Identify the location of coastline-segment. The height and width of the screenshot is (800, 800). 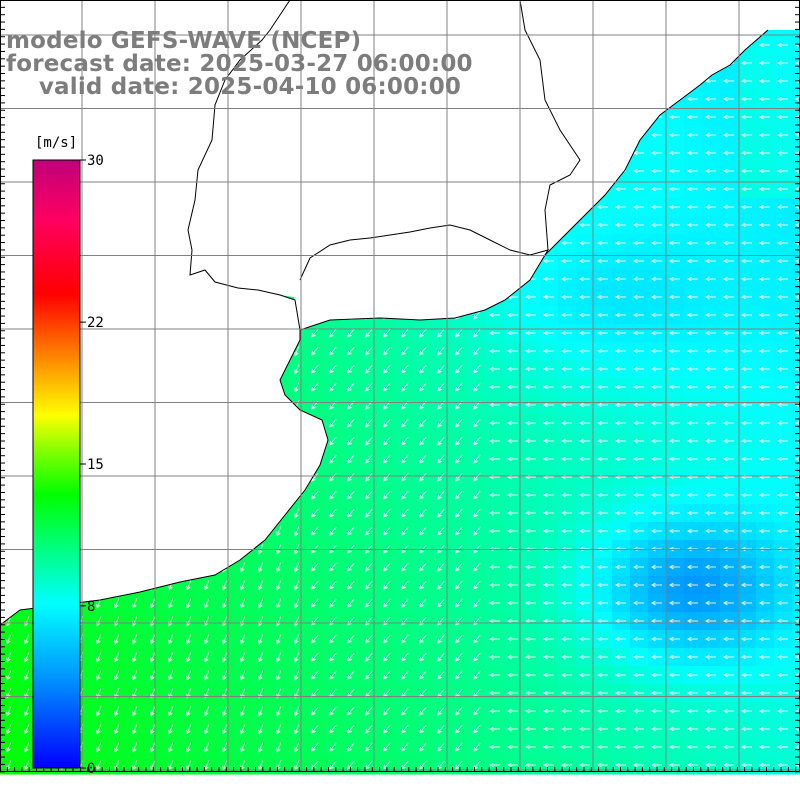
(550, 125).